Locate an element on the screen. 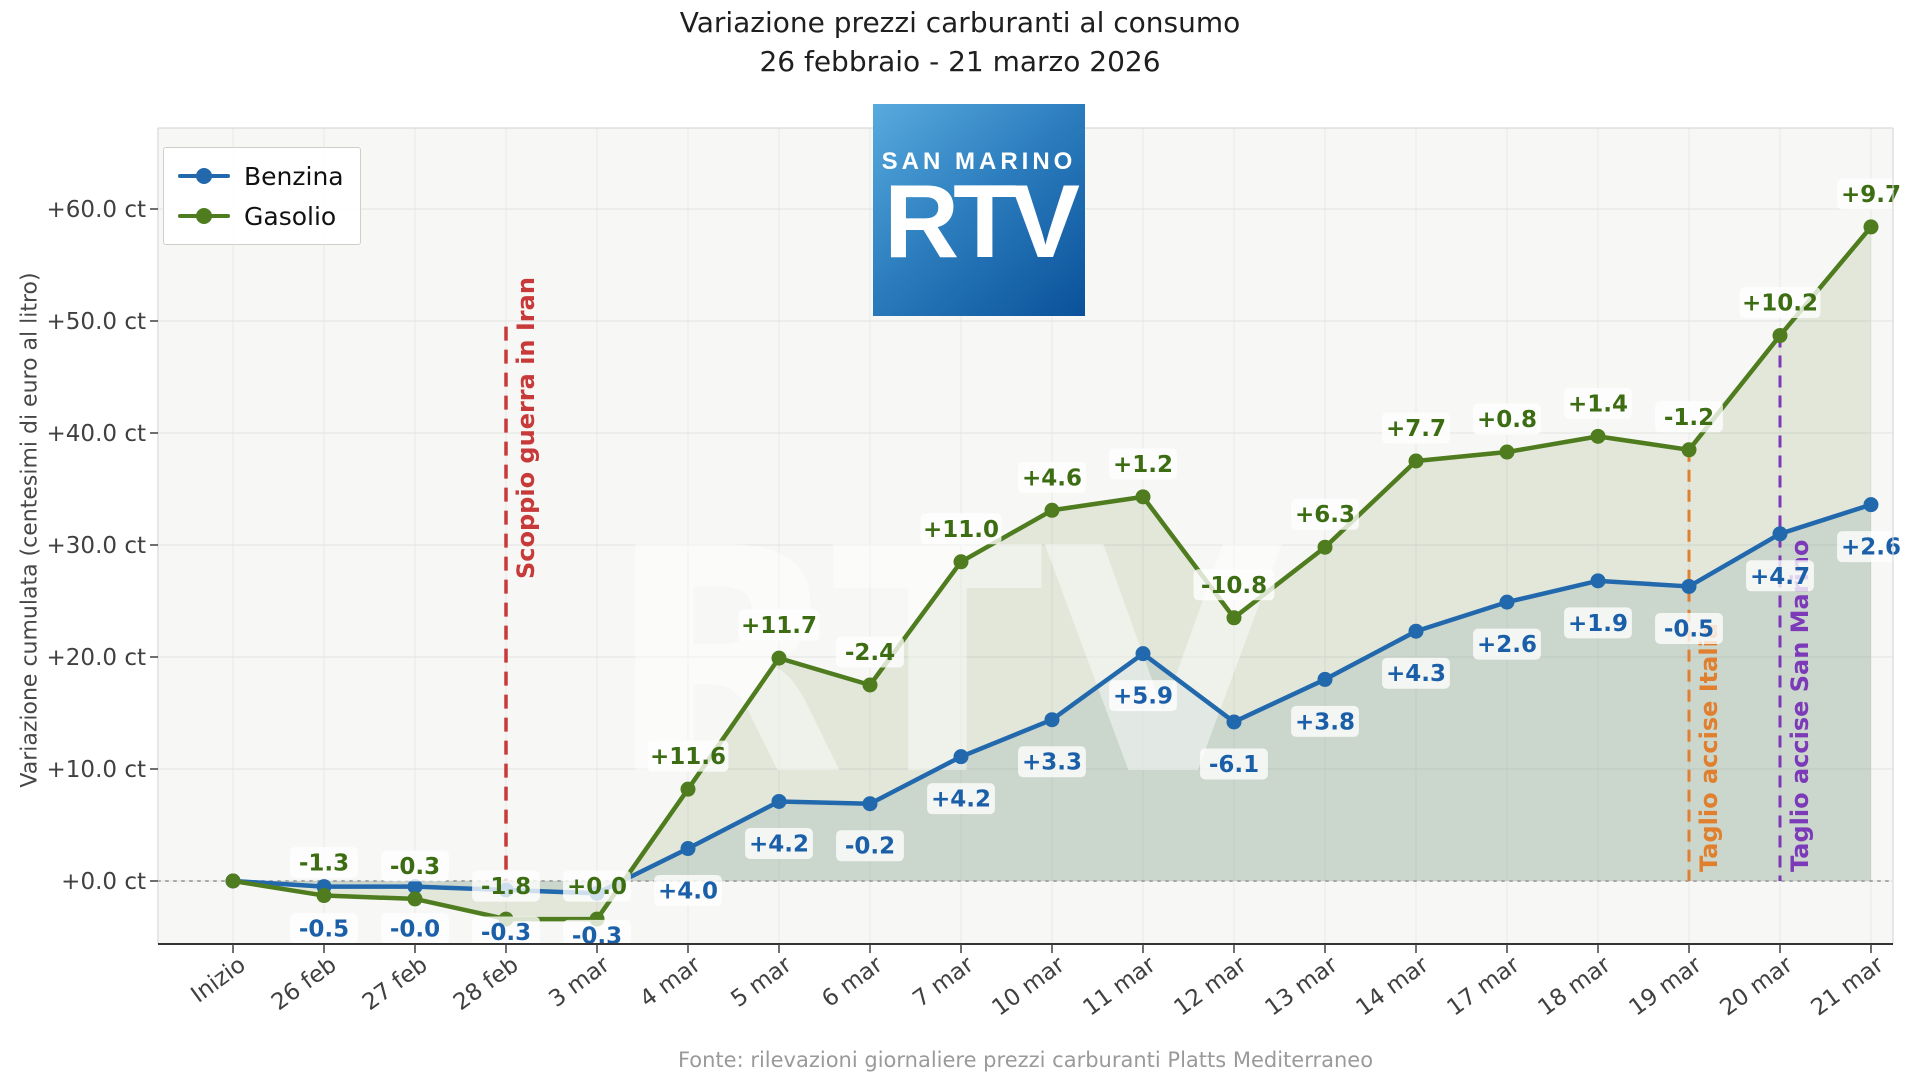 This screenshot has height=1080, width=1920. annotation-2: Taglio accise Italia is located at coordinates (1705, 665).